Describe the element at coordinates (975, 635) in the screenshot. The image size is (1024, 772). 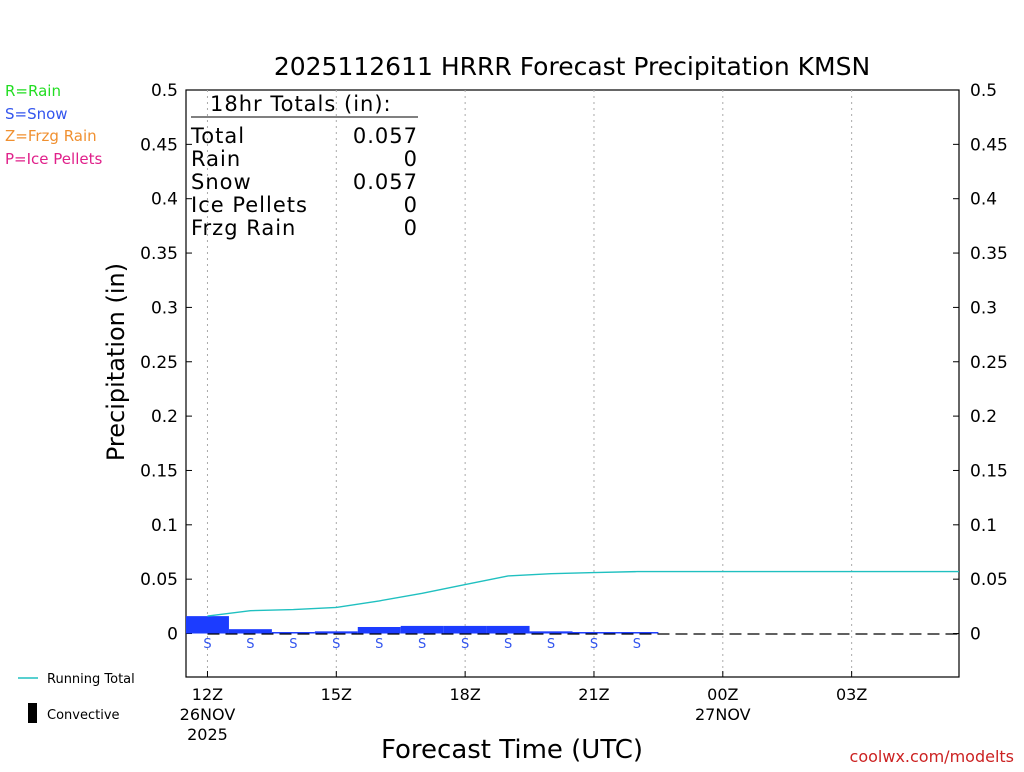
I see `y-tick-label-right: 0` at that location.